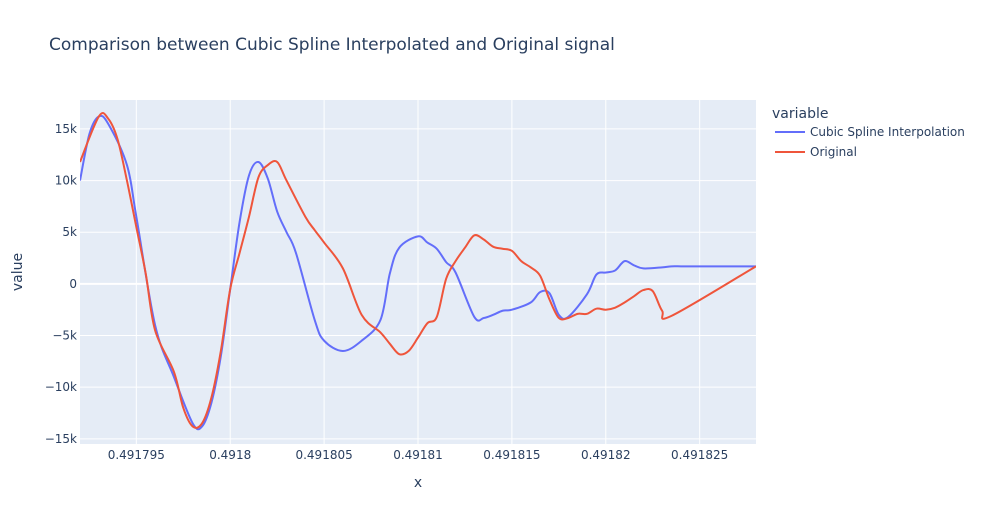  I want to click on legend-title: variable, so click(800, 114).